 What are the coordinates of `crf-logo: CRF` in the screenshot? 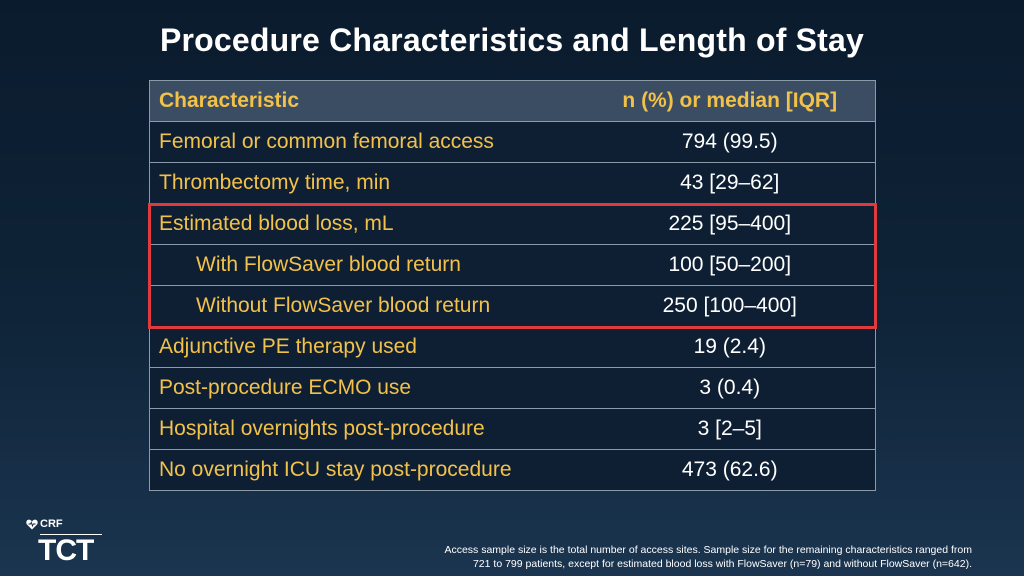 It's located at (44, 524).